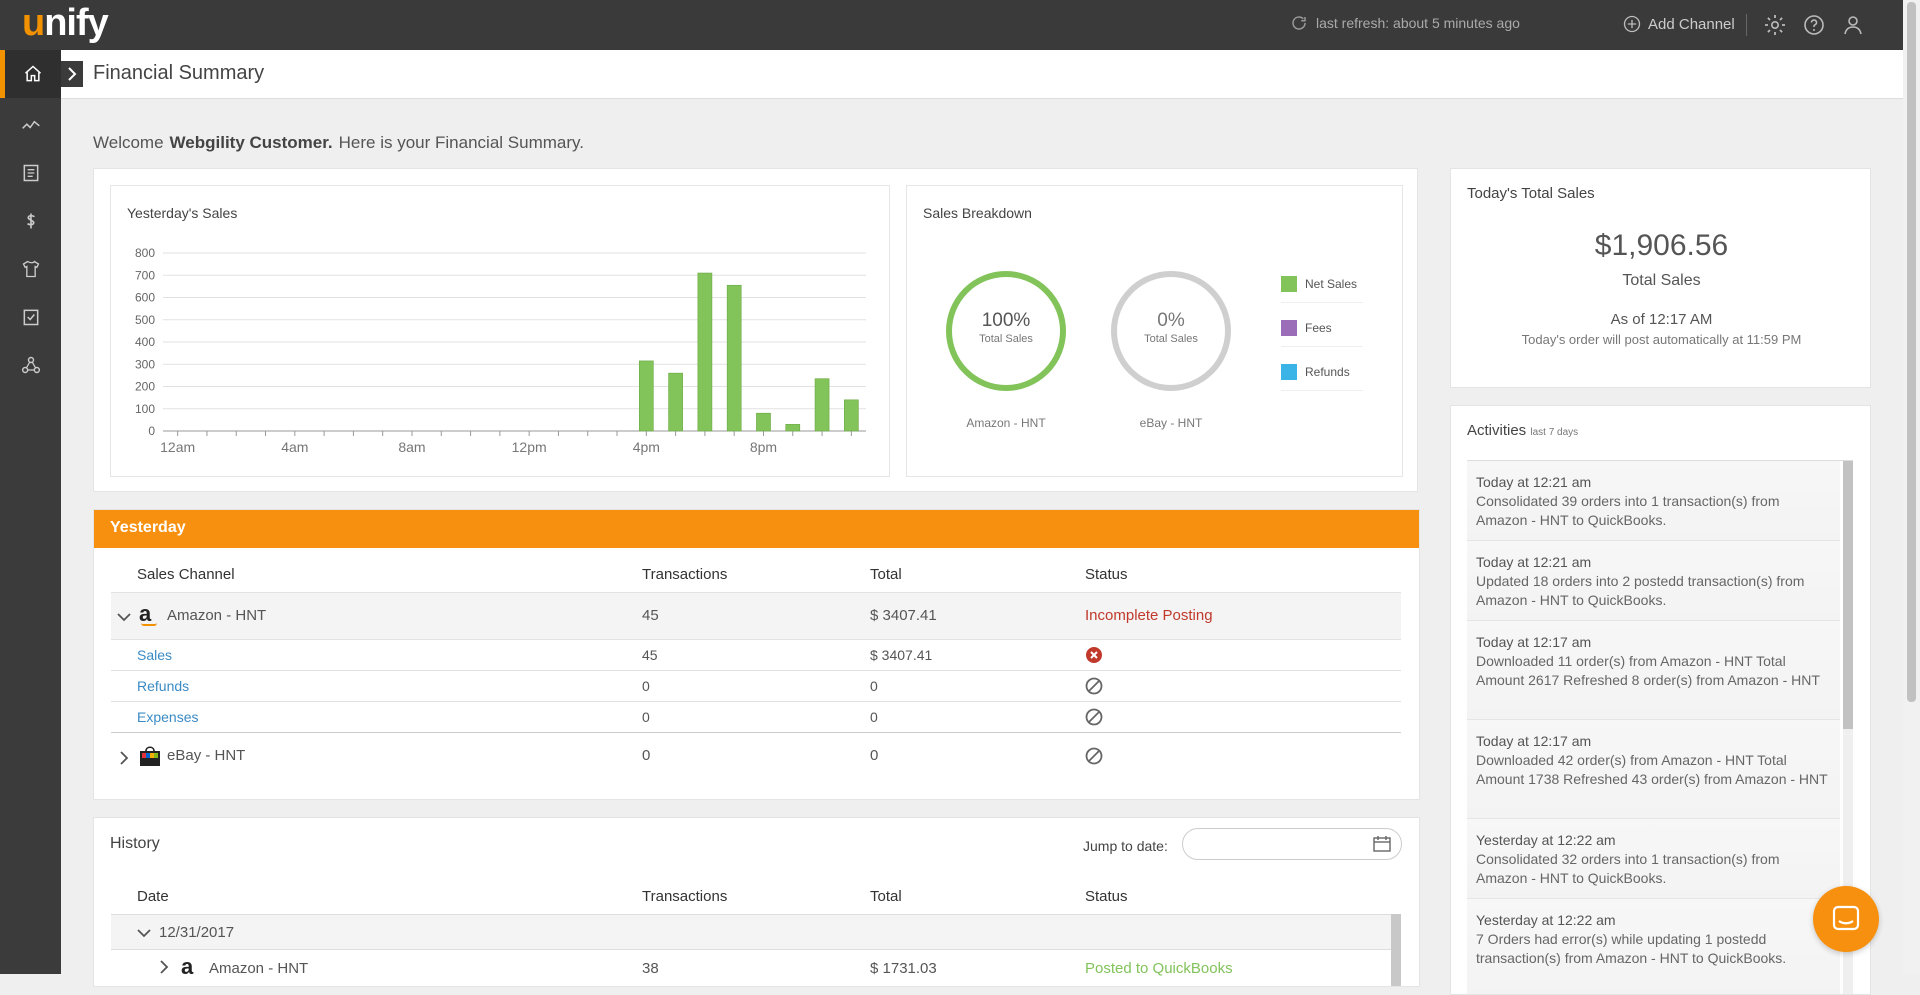  What do you see at coordinates (1546, 840) in the screenshot?
I see `activity-time: Yesterday at 12:22 am` at bounding box center [1546, 840].